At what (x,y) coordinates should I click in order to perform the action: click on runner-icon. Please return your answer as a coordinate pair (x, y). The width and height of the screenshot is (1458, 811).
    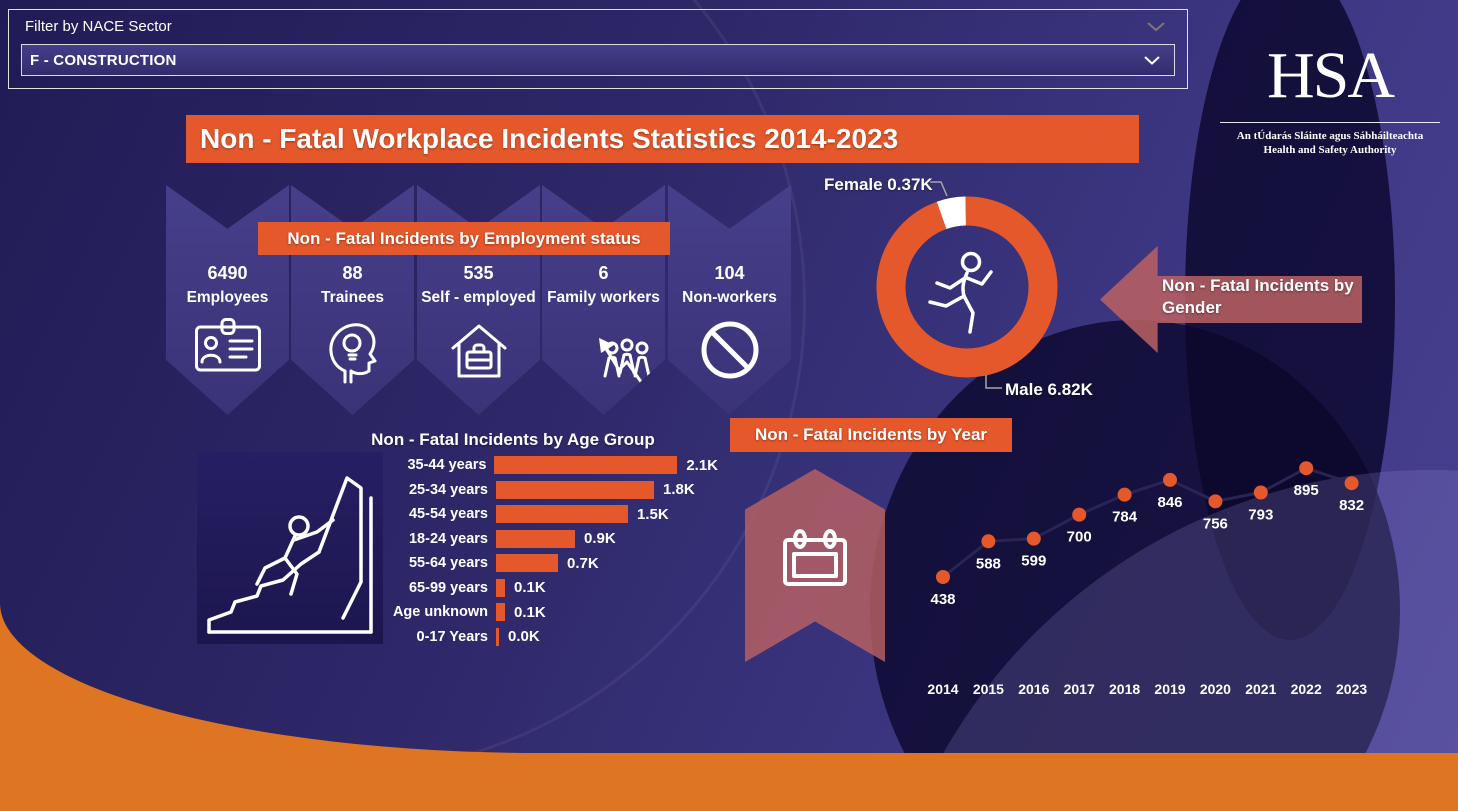
    Looking at the image, I should click on (960, 292).